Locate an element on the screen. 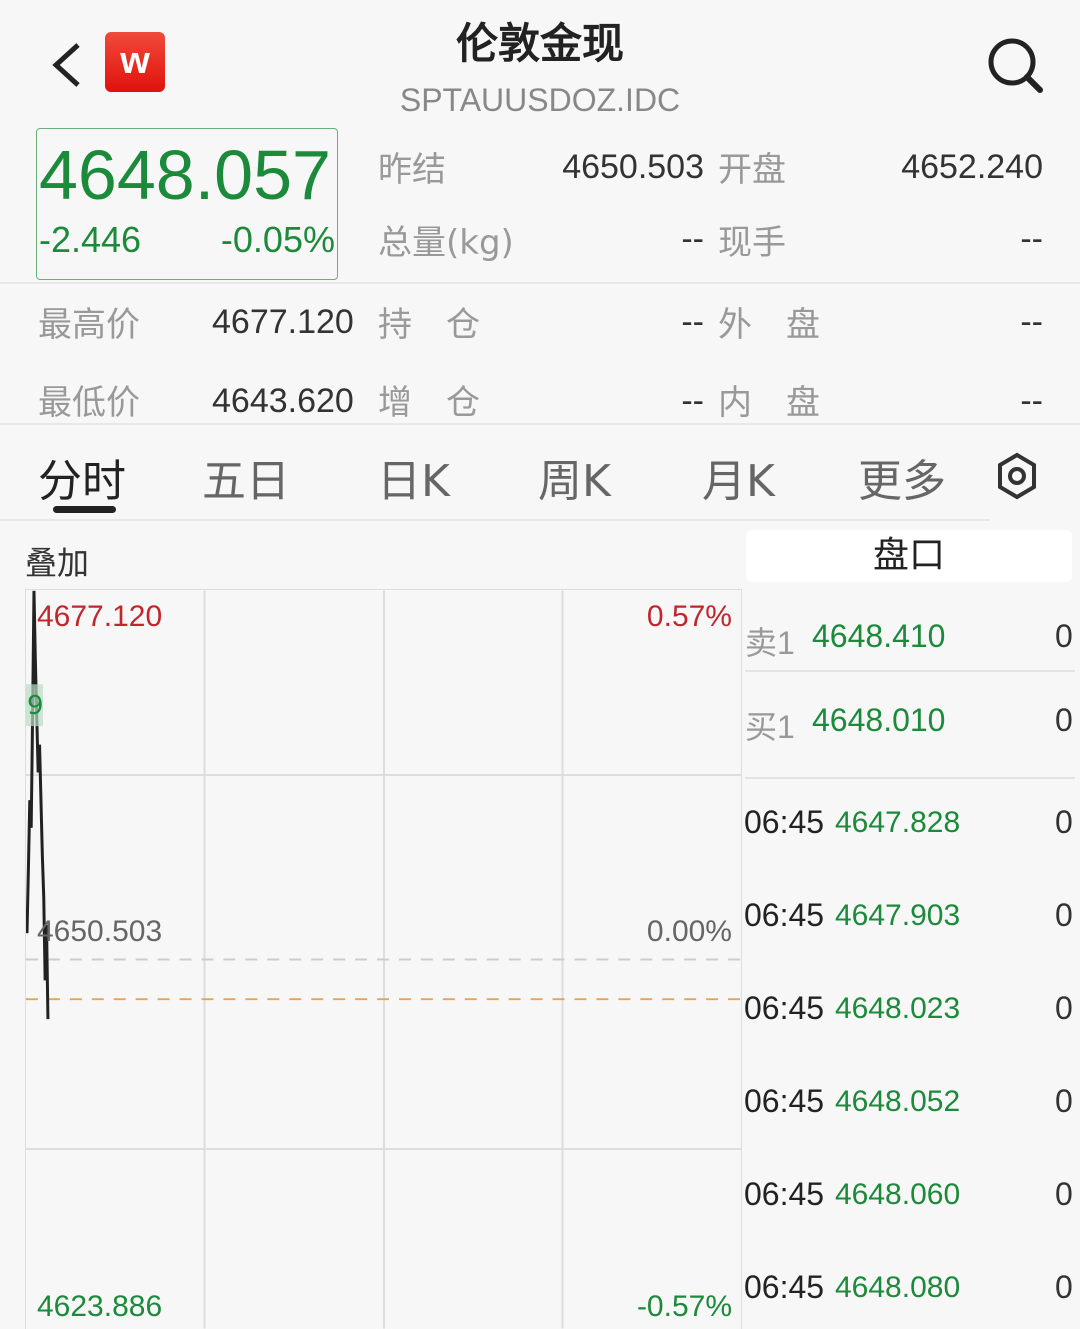 Image resolution: width=1080 pixels, height=1329 pixels. field-value: 4652.240 is located at coordinates (972, 167).